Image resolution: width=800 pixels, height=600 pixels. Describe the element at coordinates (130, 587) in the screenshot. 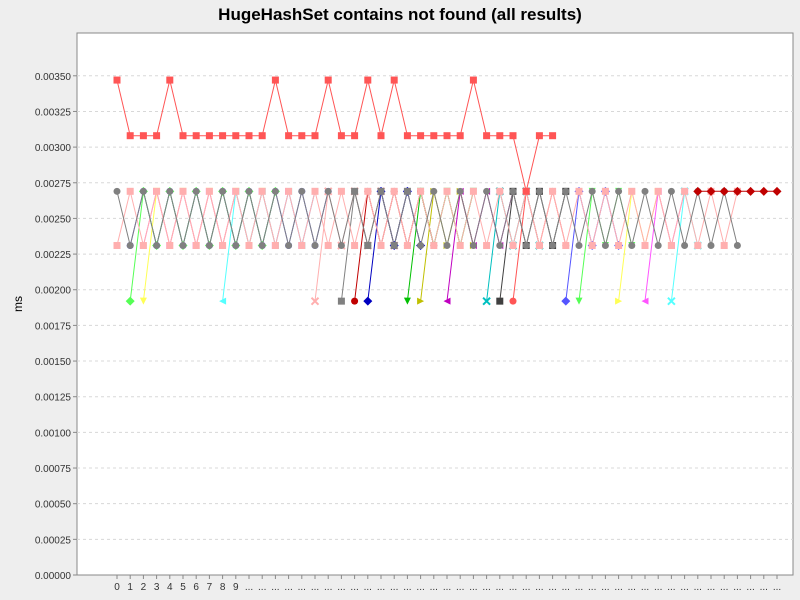

I see `x-tick-label: 1` at that location.